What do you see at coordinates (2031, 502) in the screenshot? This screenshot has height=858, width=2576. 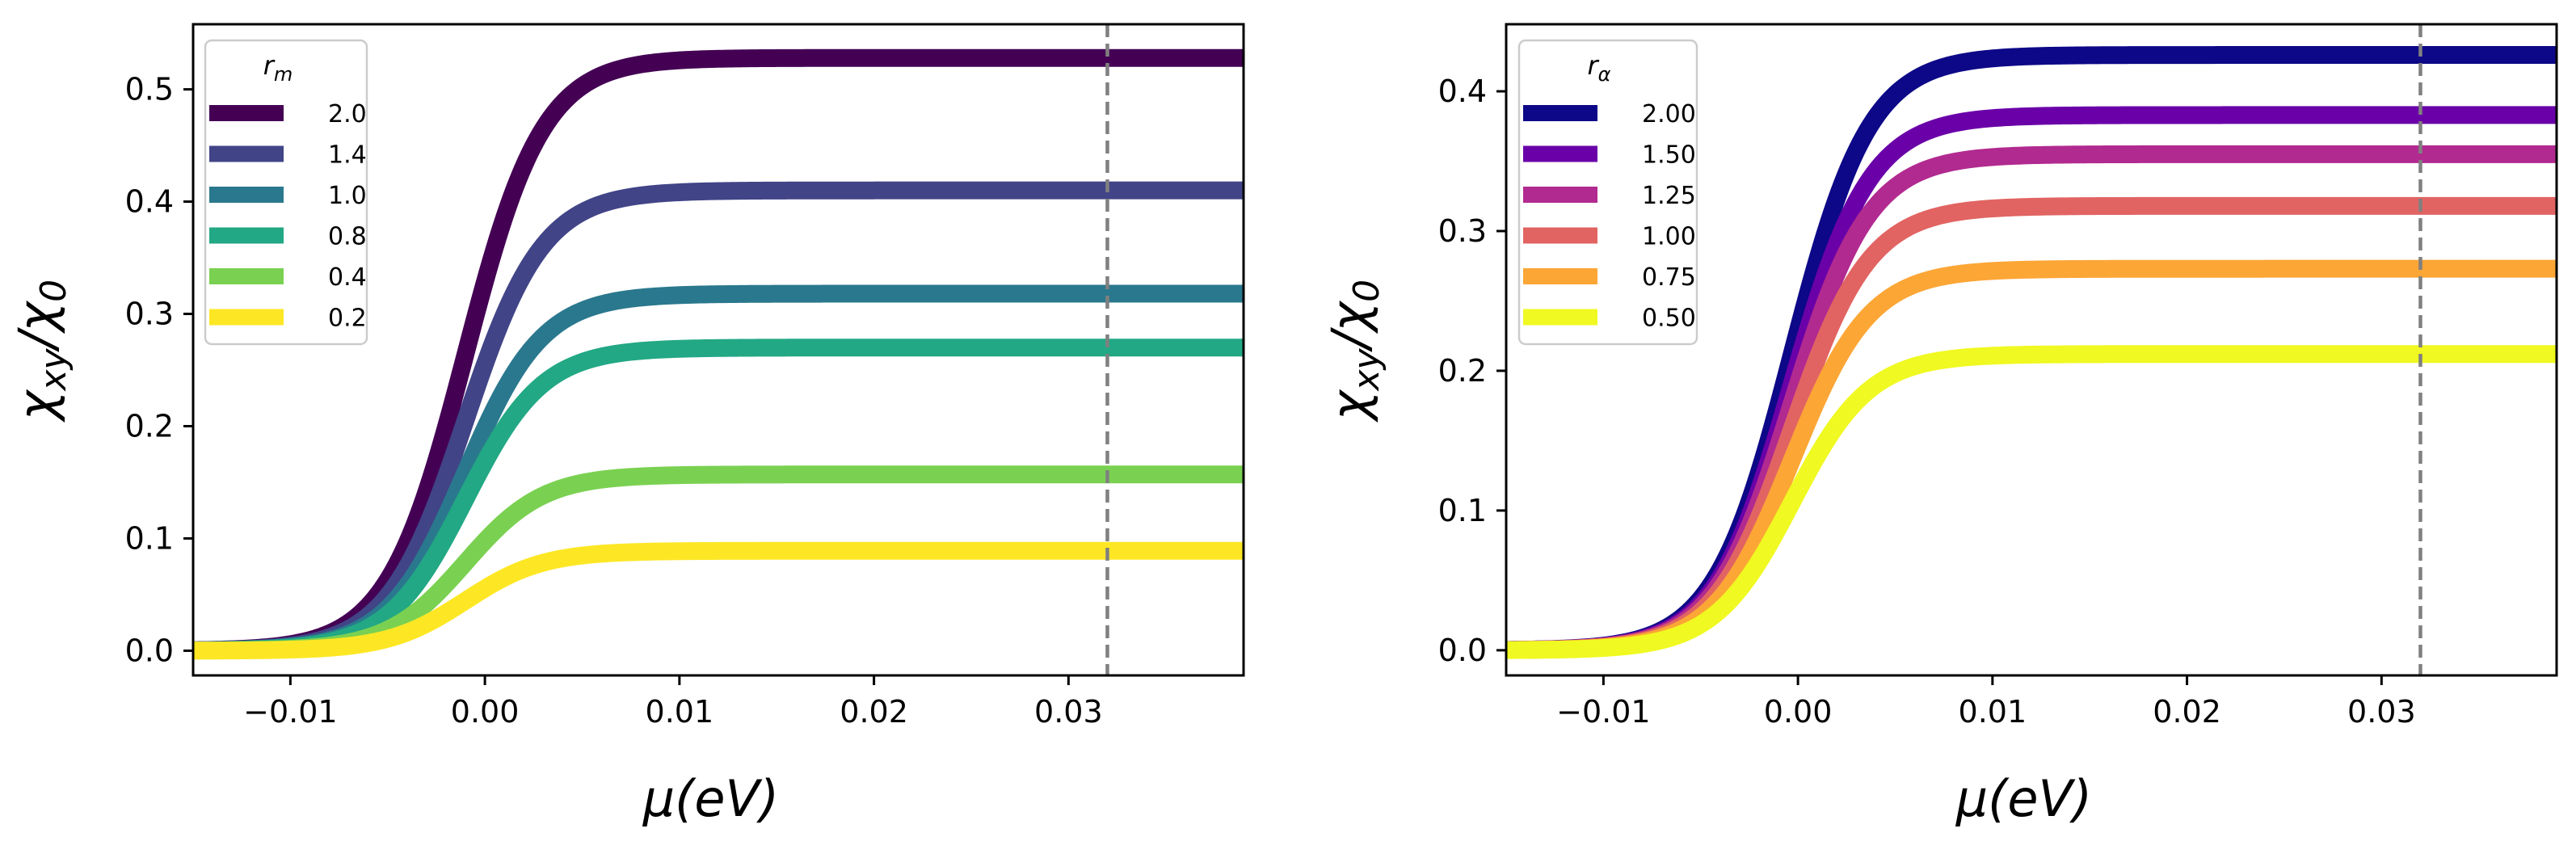 I see `series-line-0.50` at bounding box center [2031, 502].